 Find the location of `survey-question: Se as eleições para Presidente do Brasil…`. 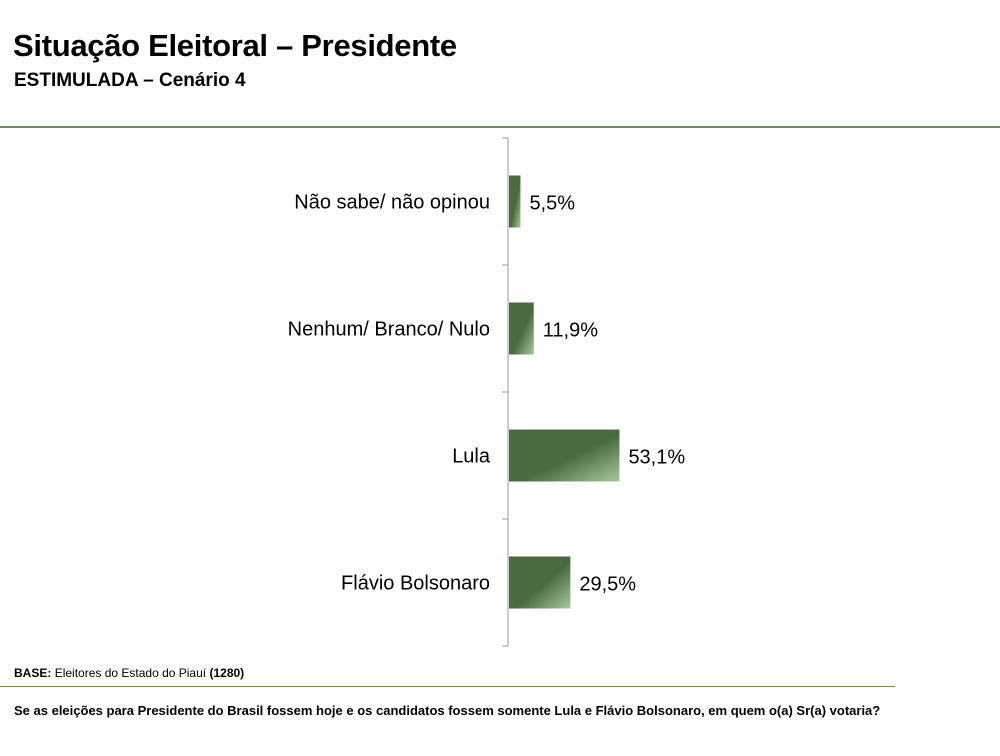

survey-question: Se as eleições para Presidente do Brasil… is located at coordinates (447, 710).